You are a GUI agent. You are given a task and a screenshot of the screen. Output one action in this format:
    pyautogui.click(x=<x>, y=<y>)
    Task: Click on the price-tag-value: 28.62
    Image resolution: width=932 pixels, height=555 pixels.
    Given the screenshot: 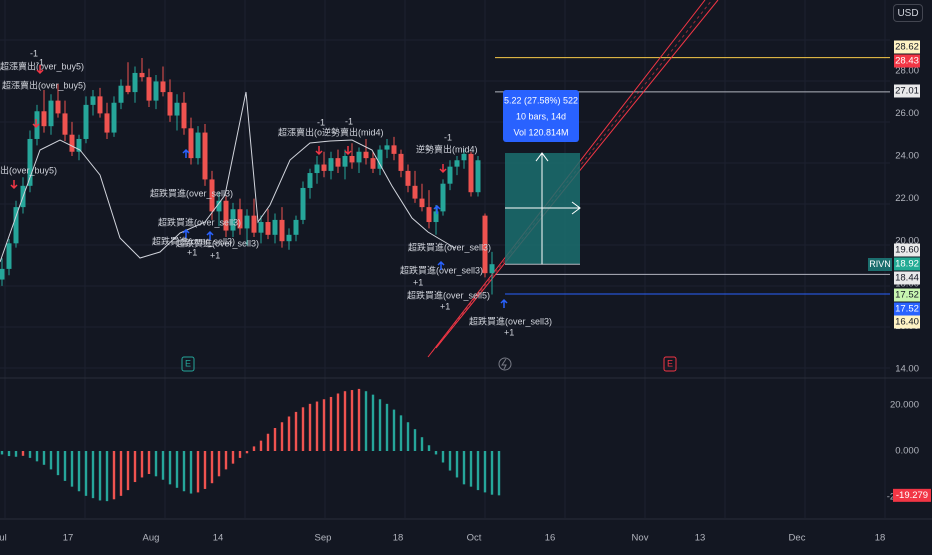 What is the action you would take?
    pyautogui.click(x=907, y=47)
    